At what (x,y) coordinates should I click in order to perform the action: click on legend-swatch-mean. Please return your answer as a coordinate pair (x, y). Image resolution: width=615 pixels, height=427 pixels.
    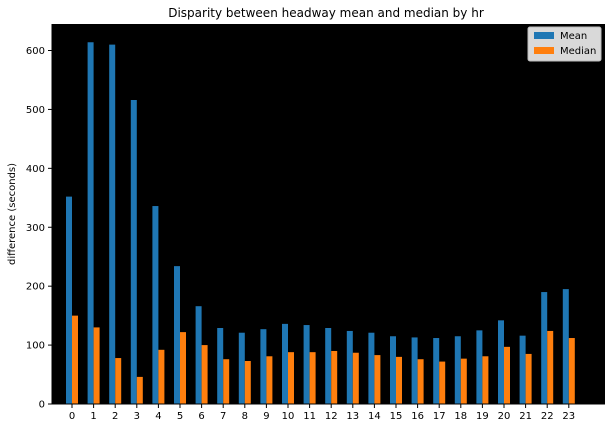
    Looking at the image, I should click on (544, 35).